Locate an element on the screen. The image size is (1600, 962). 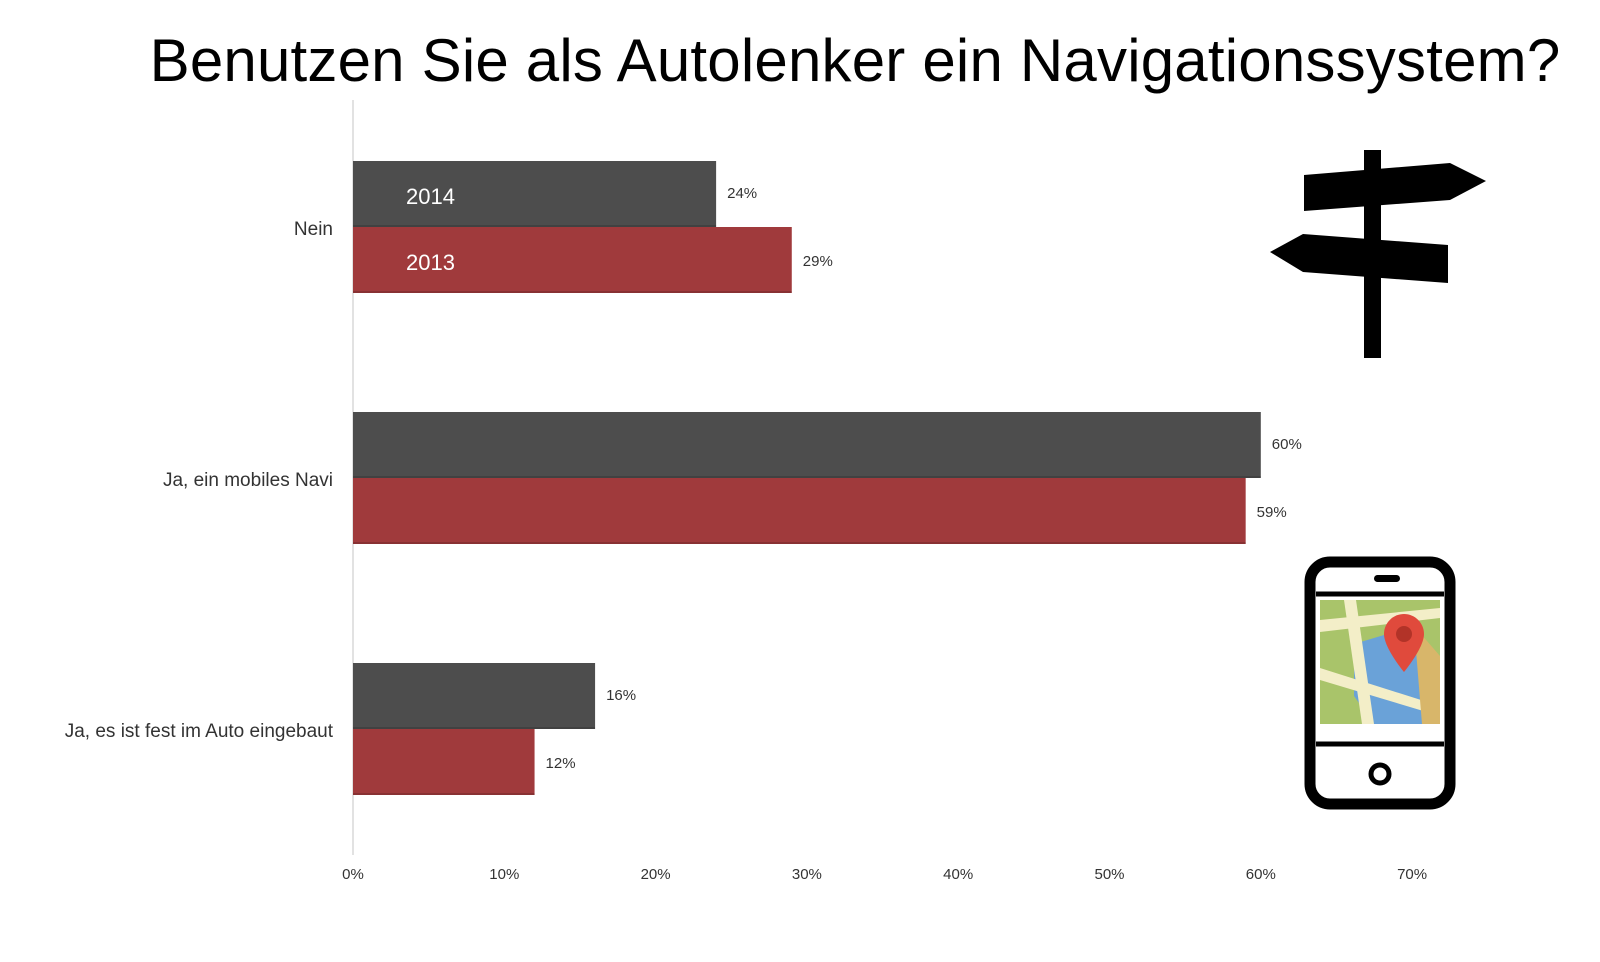
x-tick-label: 10% is located at coordinates (504, 874).